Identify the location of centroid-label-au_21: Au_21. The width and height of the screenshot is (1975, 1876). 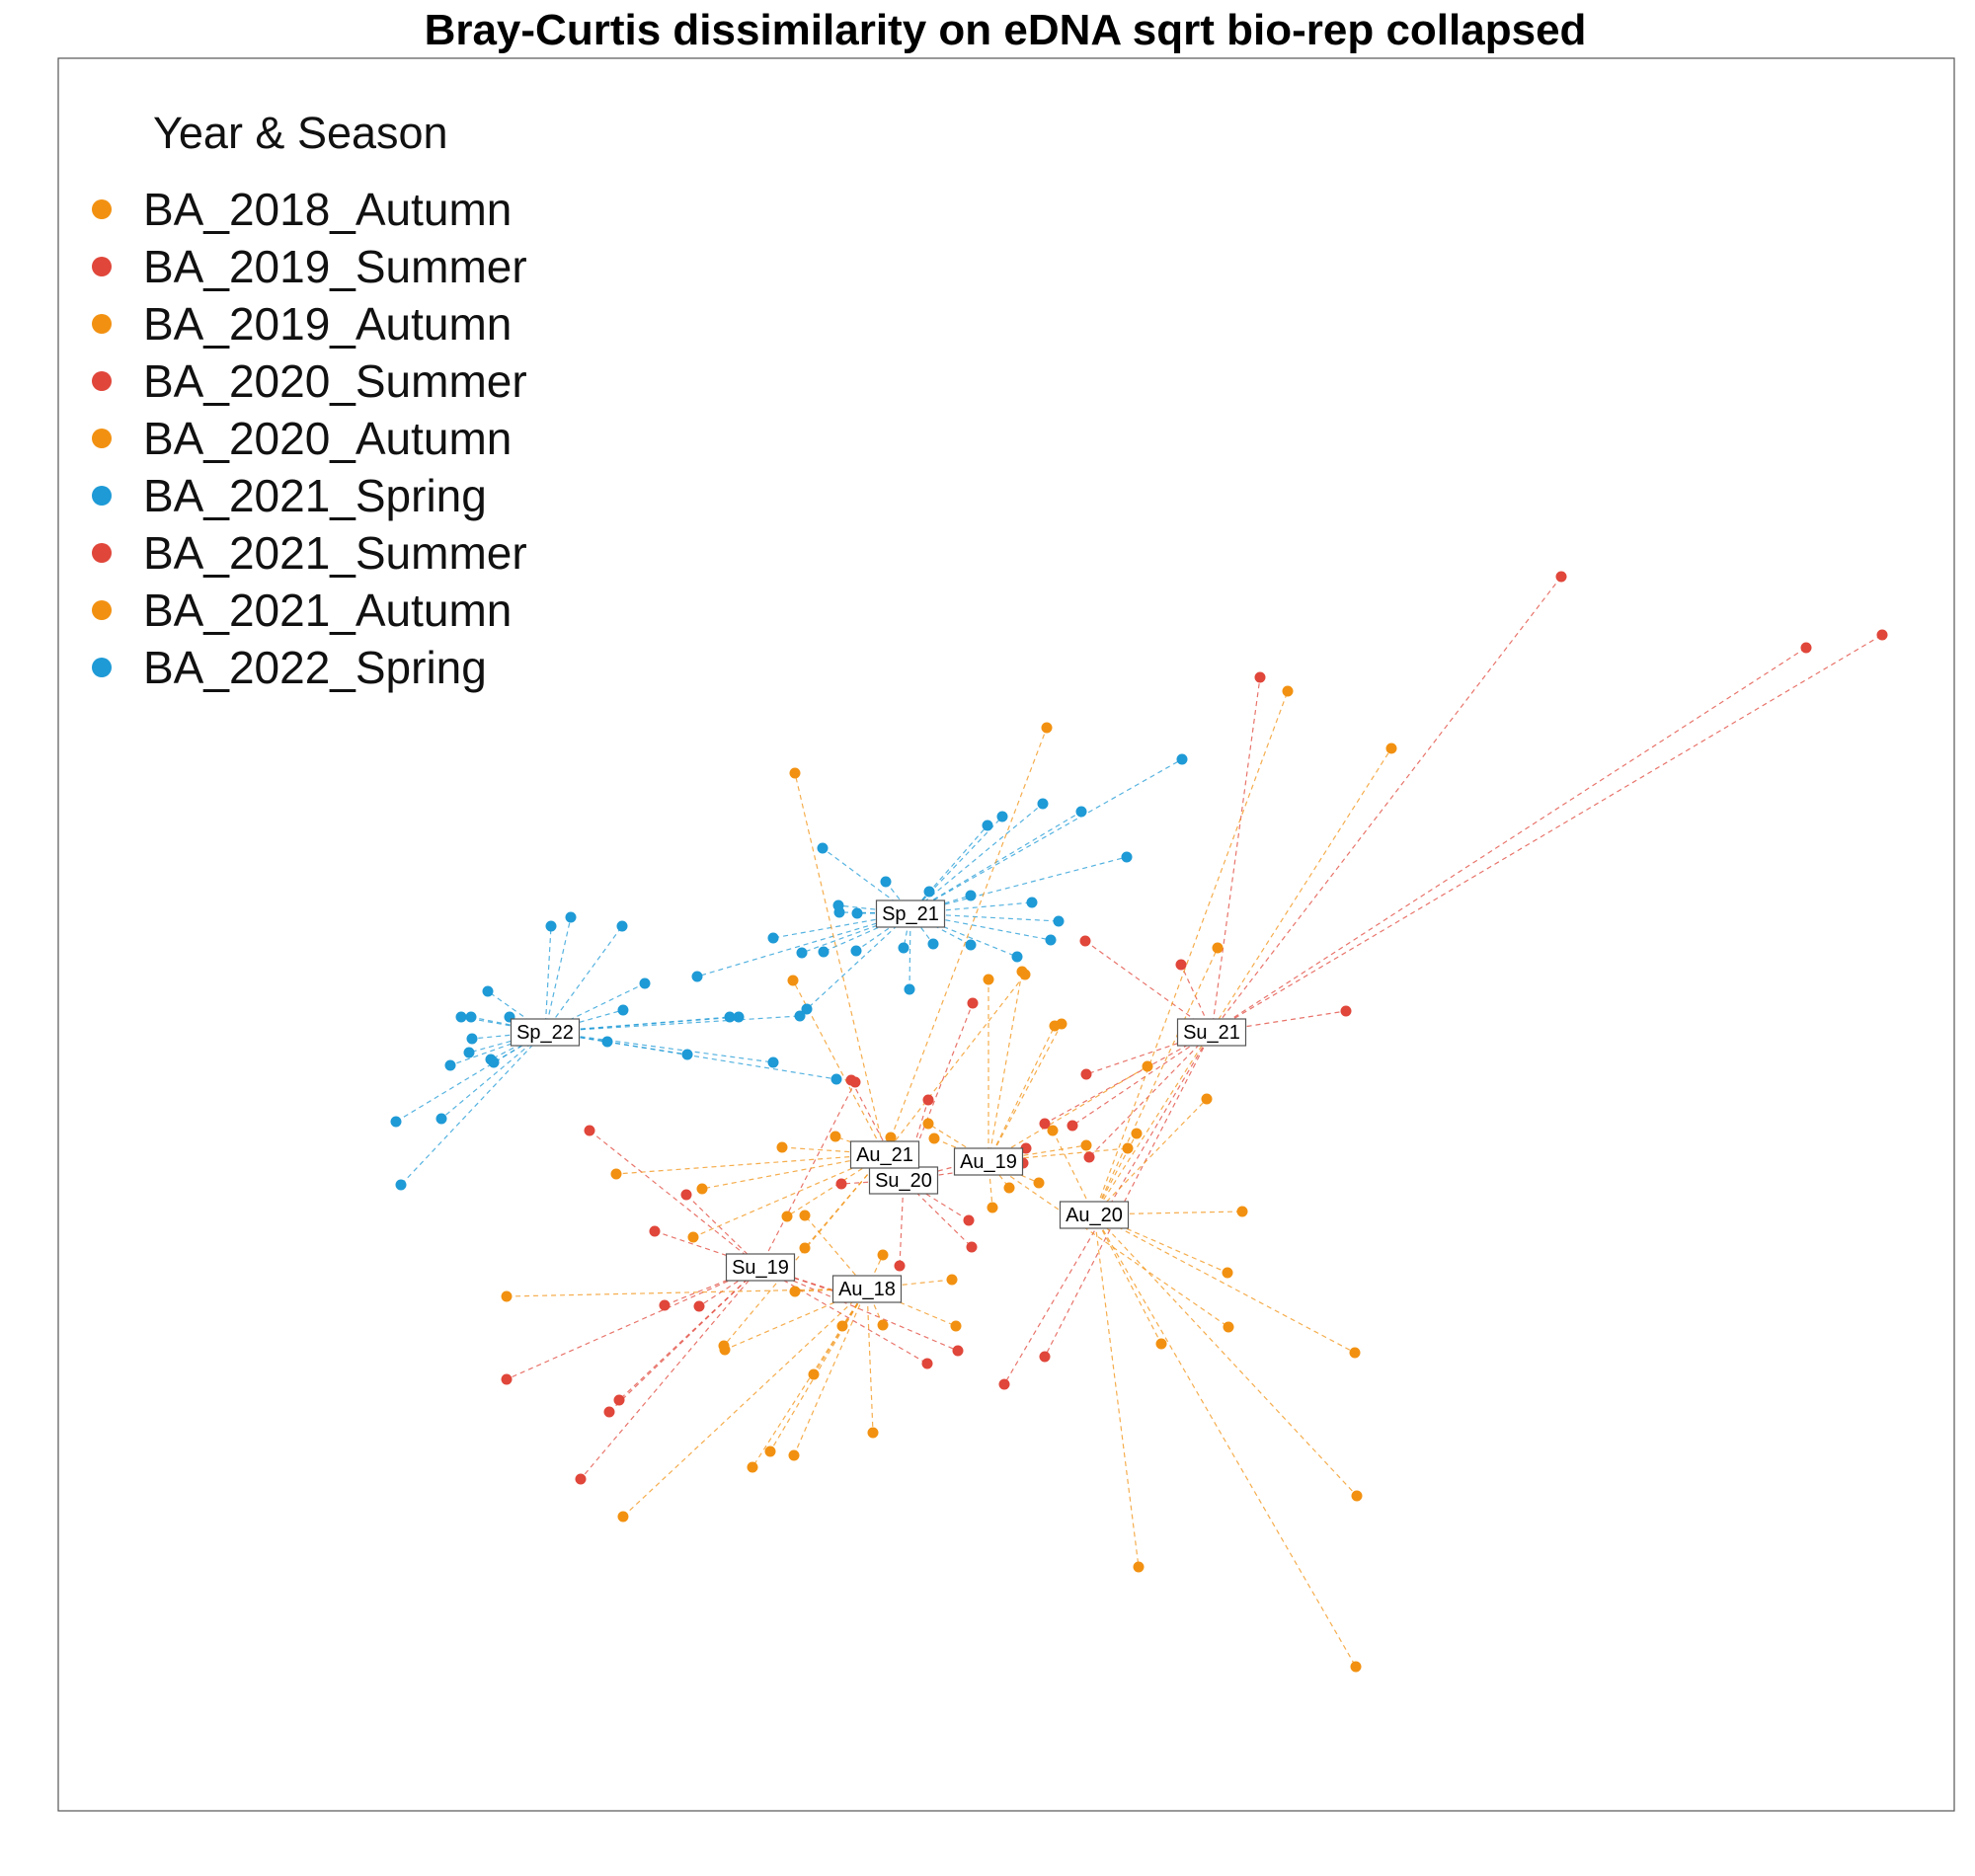
(885, 1155).